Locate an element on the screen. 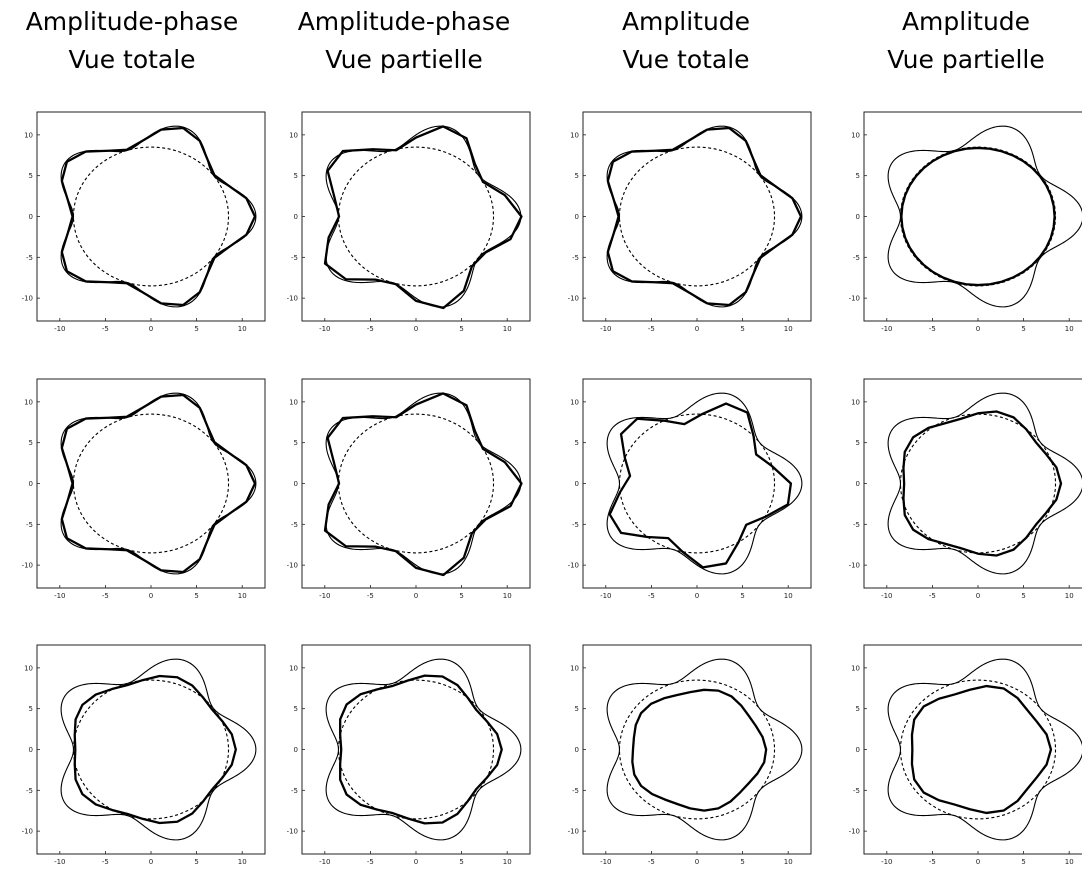 This screenshot has height=879, width=1082. plot-panel-r1-c3: -10 -5 0 5 10 10 5 0 -5 -10 is located at coordinates (689, 222).